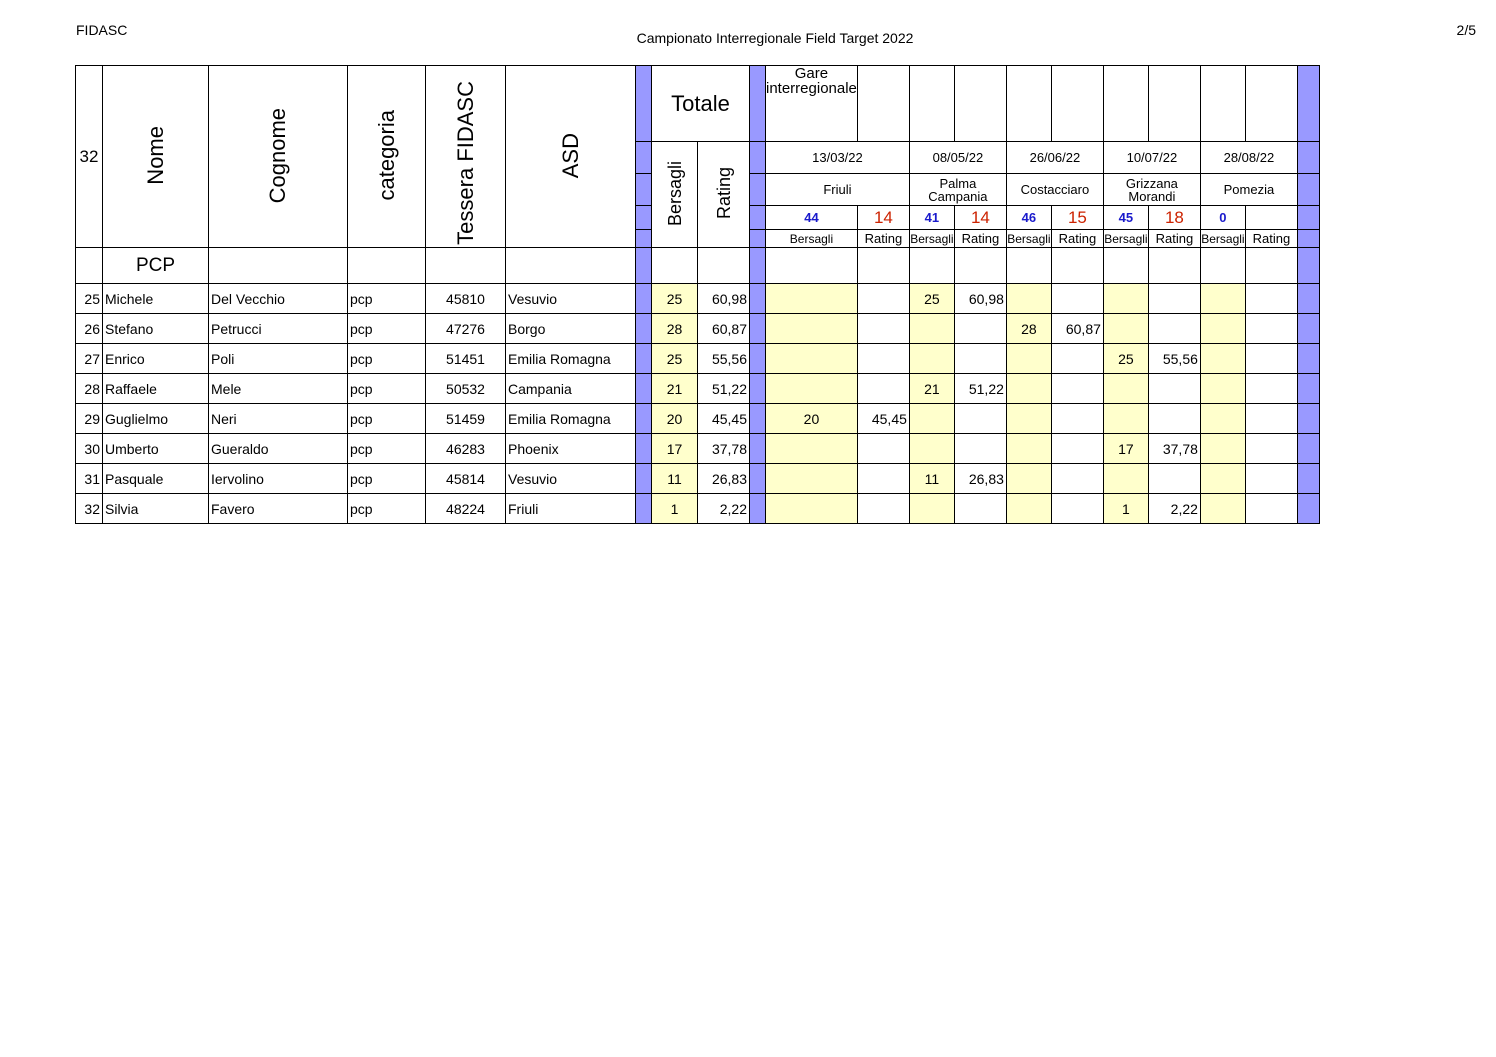 The height and width of the screenshot is (1057, 1496). Describe the element at coordinates (1077, 217) in the screenshot. I see `event-rating: 15` at that location.